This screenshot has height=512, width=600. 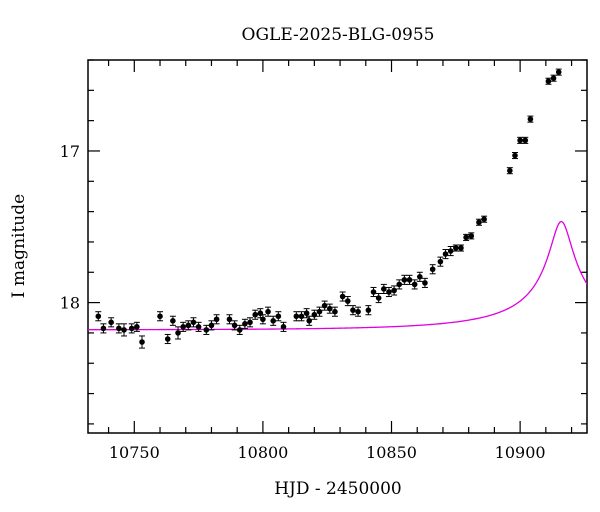 What do you see at coordinates (520, 452) in the screenshot?
I see `x-tick-label: 10900` at bounding box center [520, 452].